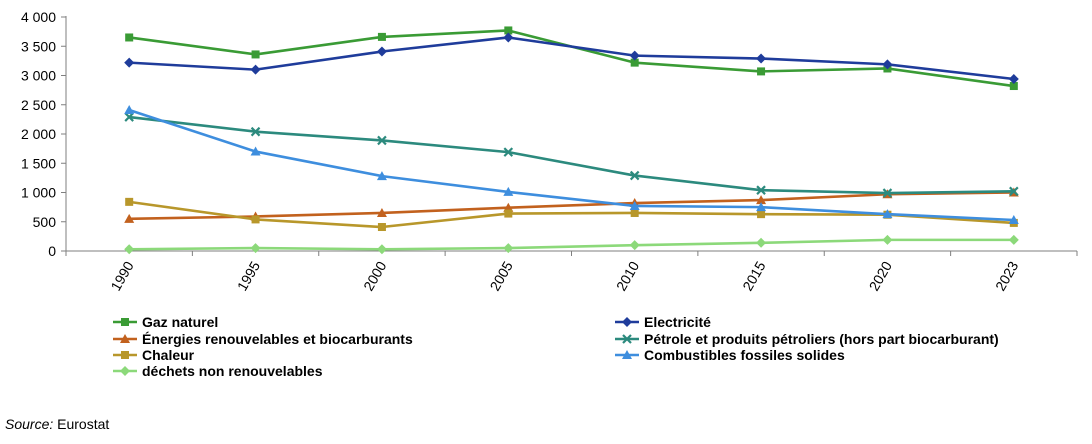  What do you see at coordinates (375, 275) in the screenshot?
I see `x-tick-label: 2000` at bounding box center [375, 275].